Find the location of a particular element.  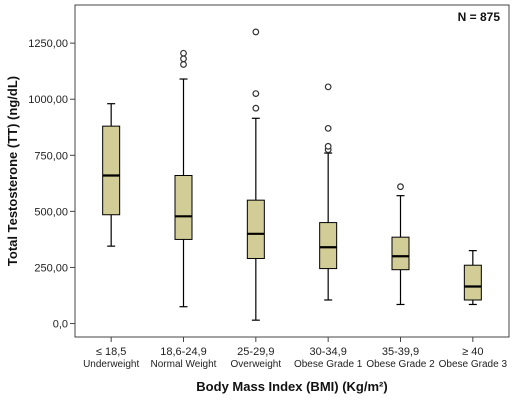

y-tick-label: 250,00 is located at coordinates (51, 268).